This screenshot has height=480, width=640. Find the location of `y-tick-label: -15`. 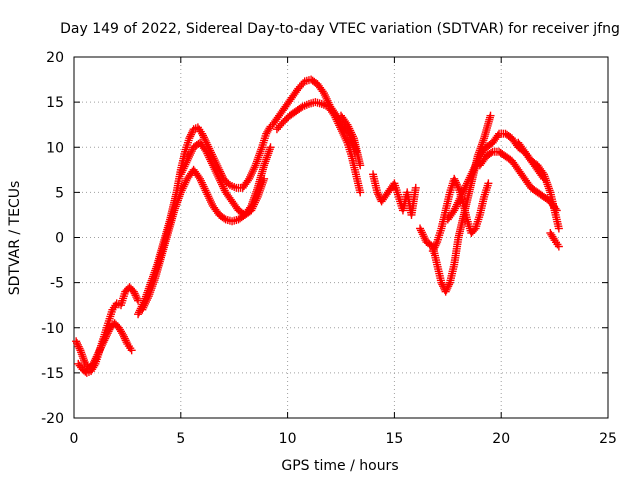

y-tick-label: -15 is located at coordinates (52, 374).